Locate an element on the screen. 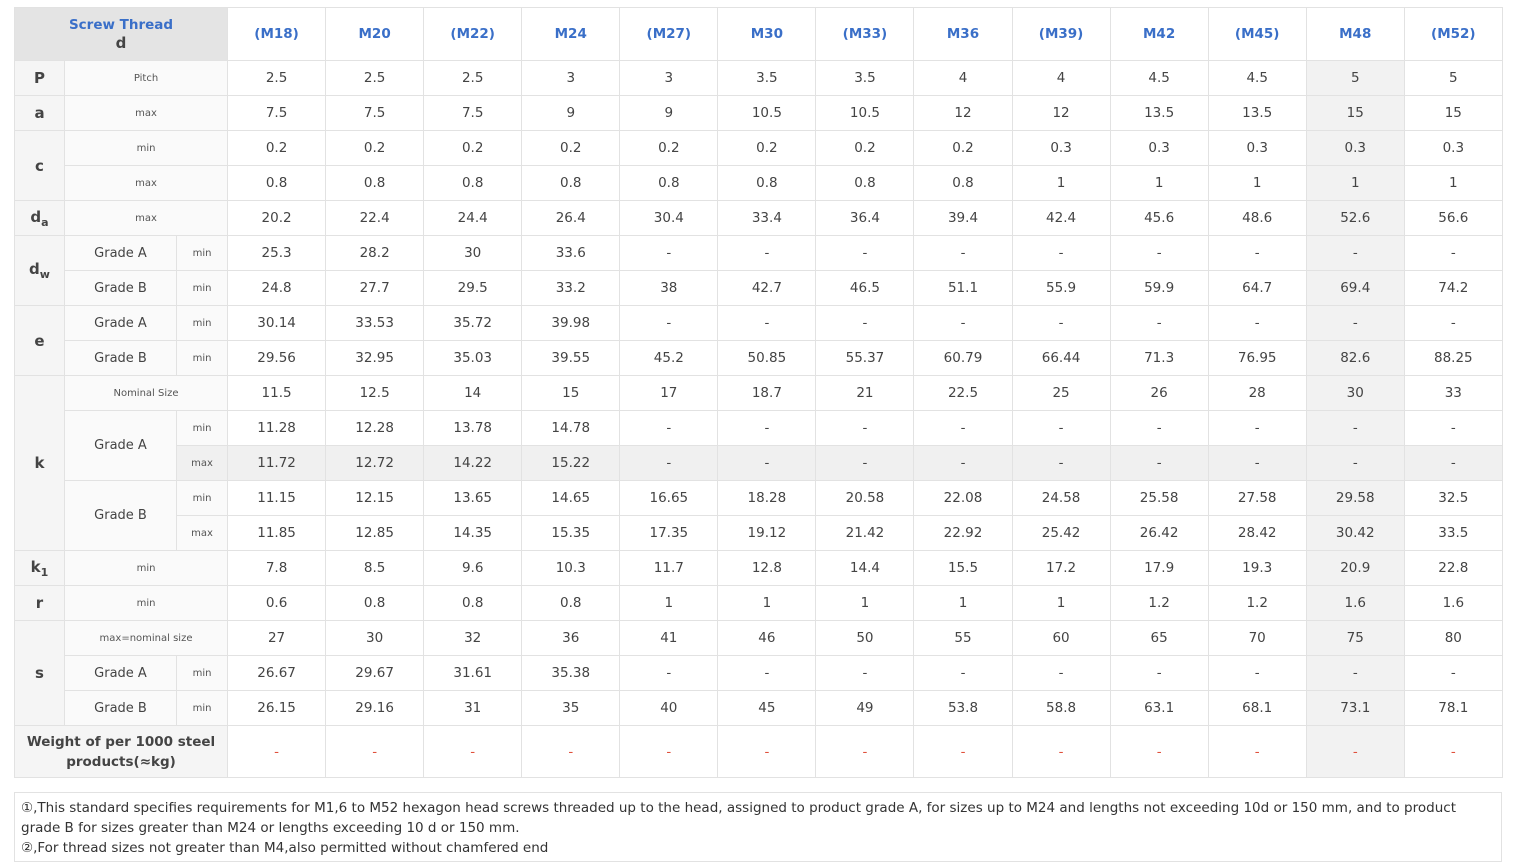 The image size is (1515, 864). value-cell: 18.7 is located at coordinates (767, 393).